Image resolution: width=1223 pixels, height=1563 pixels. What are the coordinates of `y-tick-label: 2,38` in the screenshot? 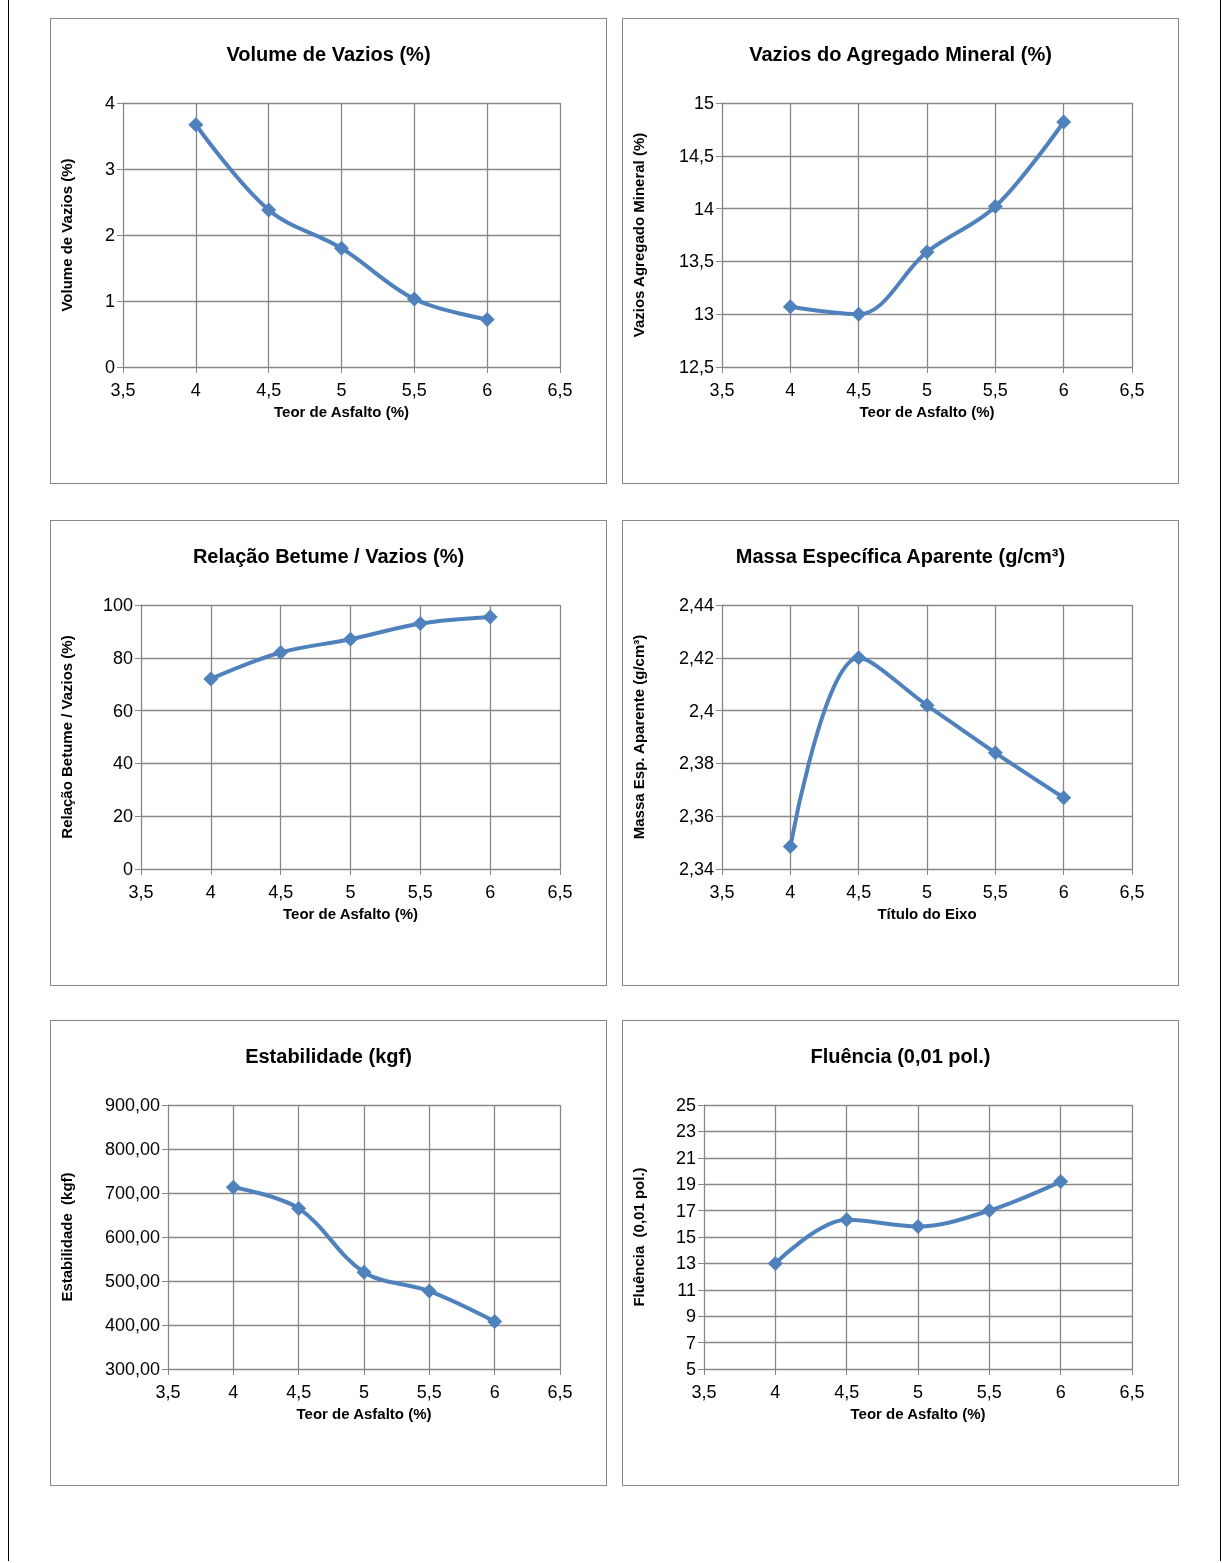 It's located at (696, 763).